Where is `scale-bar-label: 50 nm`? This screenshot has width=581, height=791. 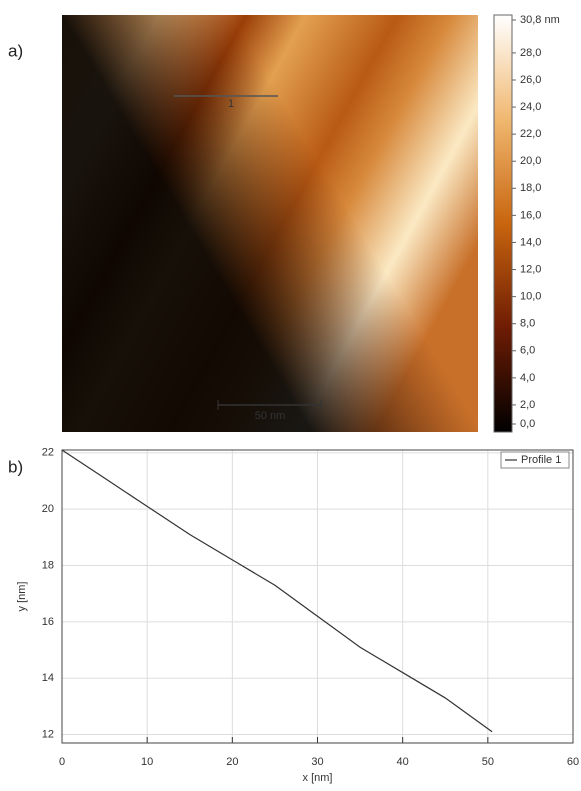 scale-bar-label: 50 nm is located at coordinates (270, 416).